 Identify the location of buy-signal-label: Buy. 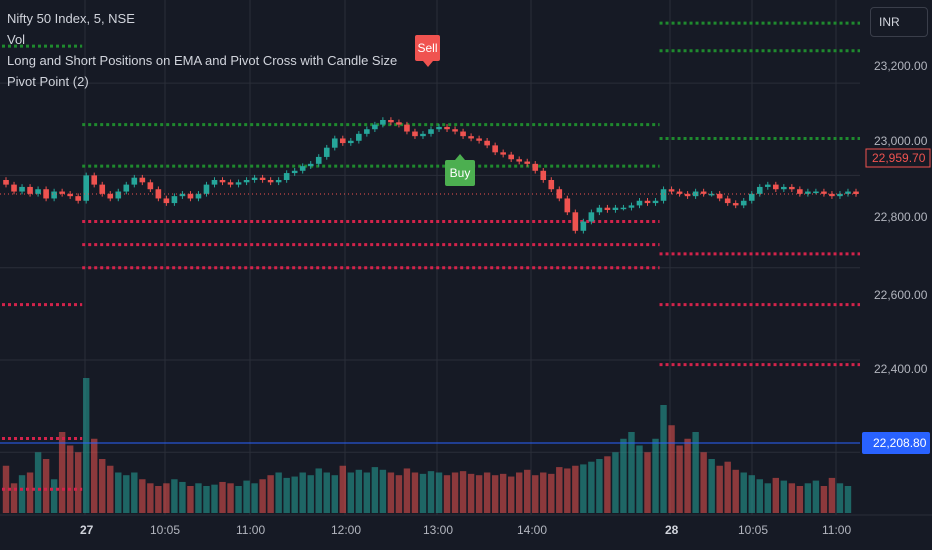
(460, 170).